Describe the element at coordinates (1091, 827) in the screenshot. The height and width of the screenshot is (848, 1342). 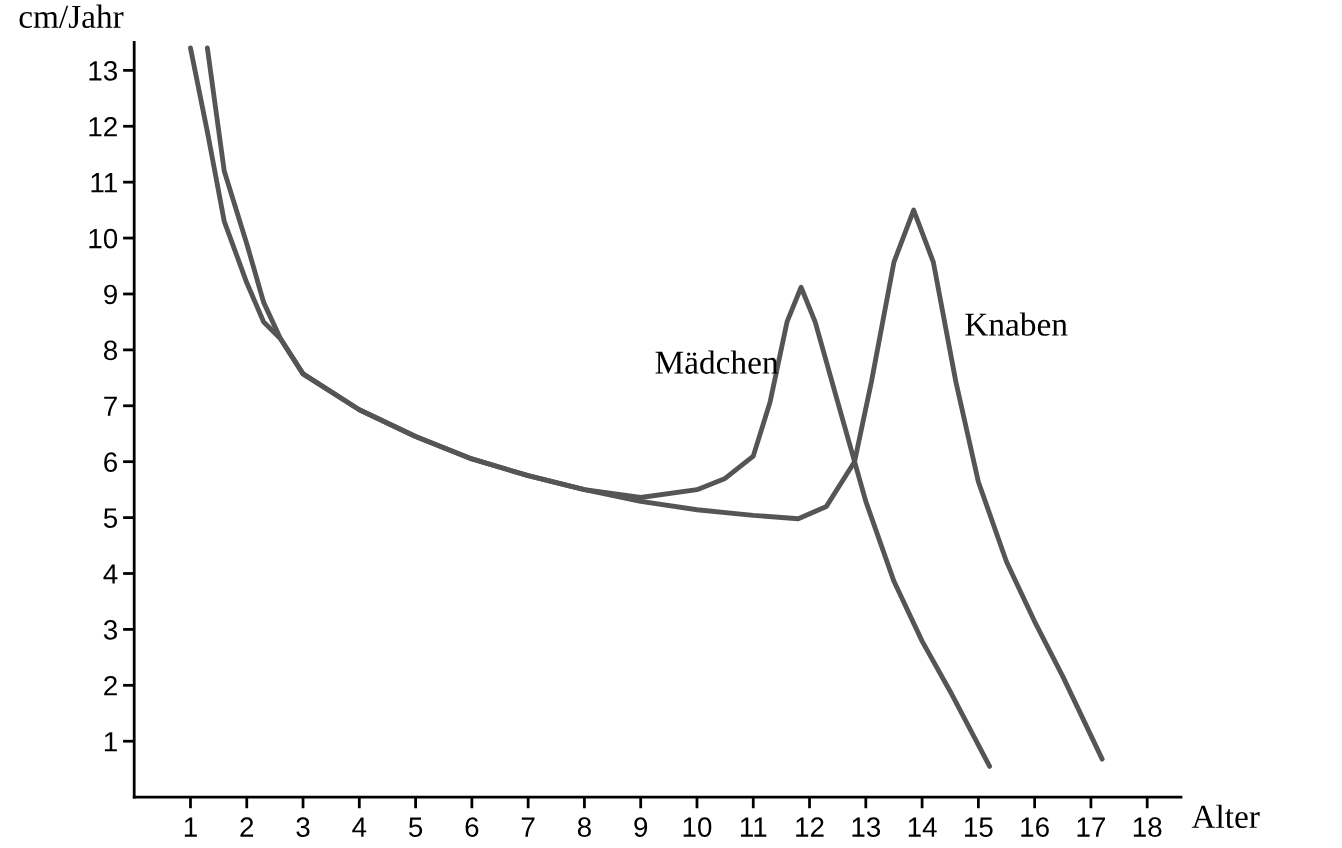
I see `x-tick-label: 17` at that location.